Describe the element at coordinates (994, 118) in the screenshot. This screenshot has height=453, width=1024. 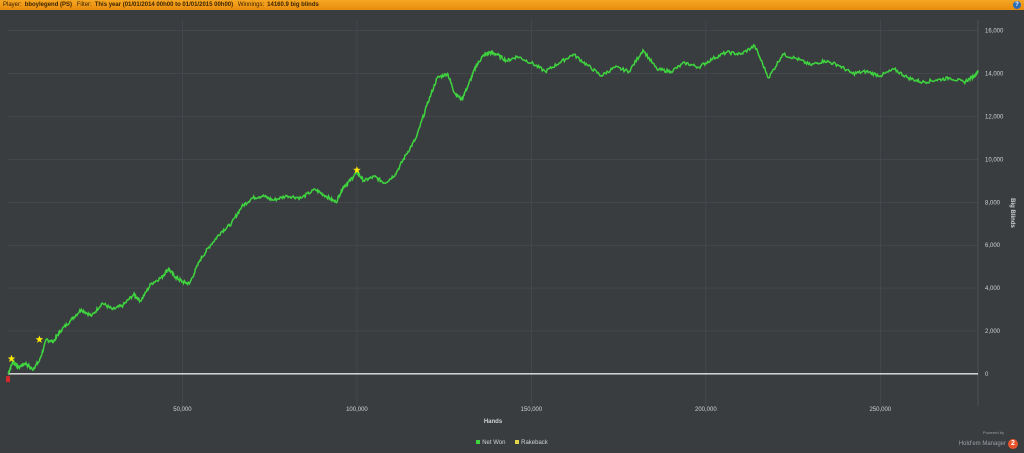
I see `y-tick-label: 12,000` at that location.